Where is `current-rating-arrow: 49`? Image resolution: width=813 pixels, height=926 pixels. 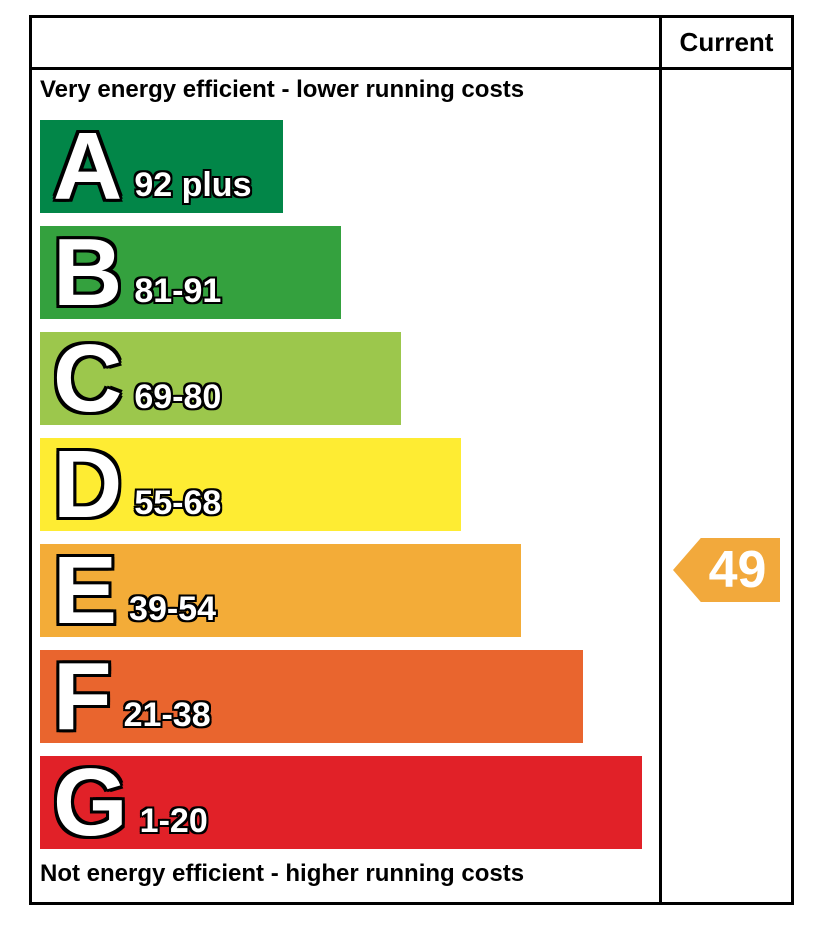 current-rating-arrow: 49 is located at coordinates (726, 570).